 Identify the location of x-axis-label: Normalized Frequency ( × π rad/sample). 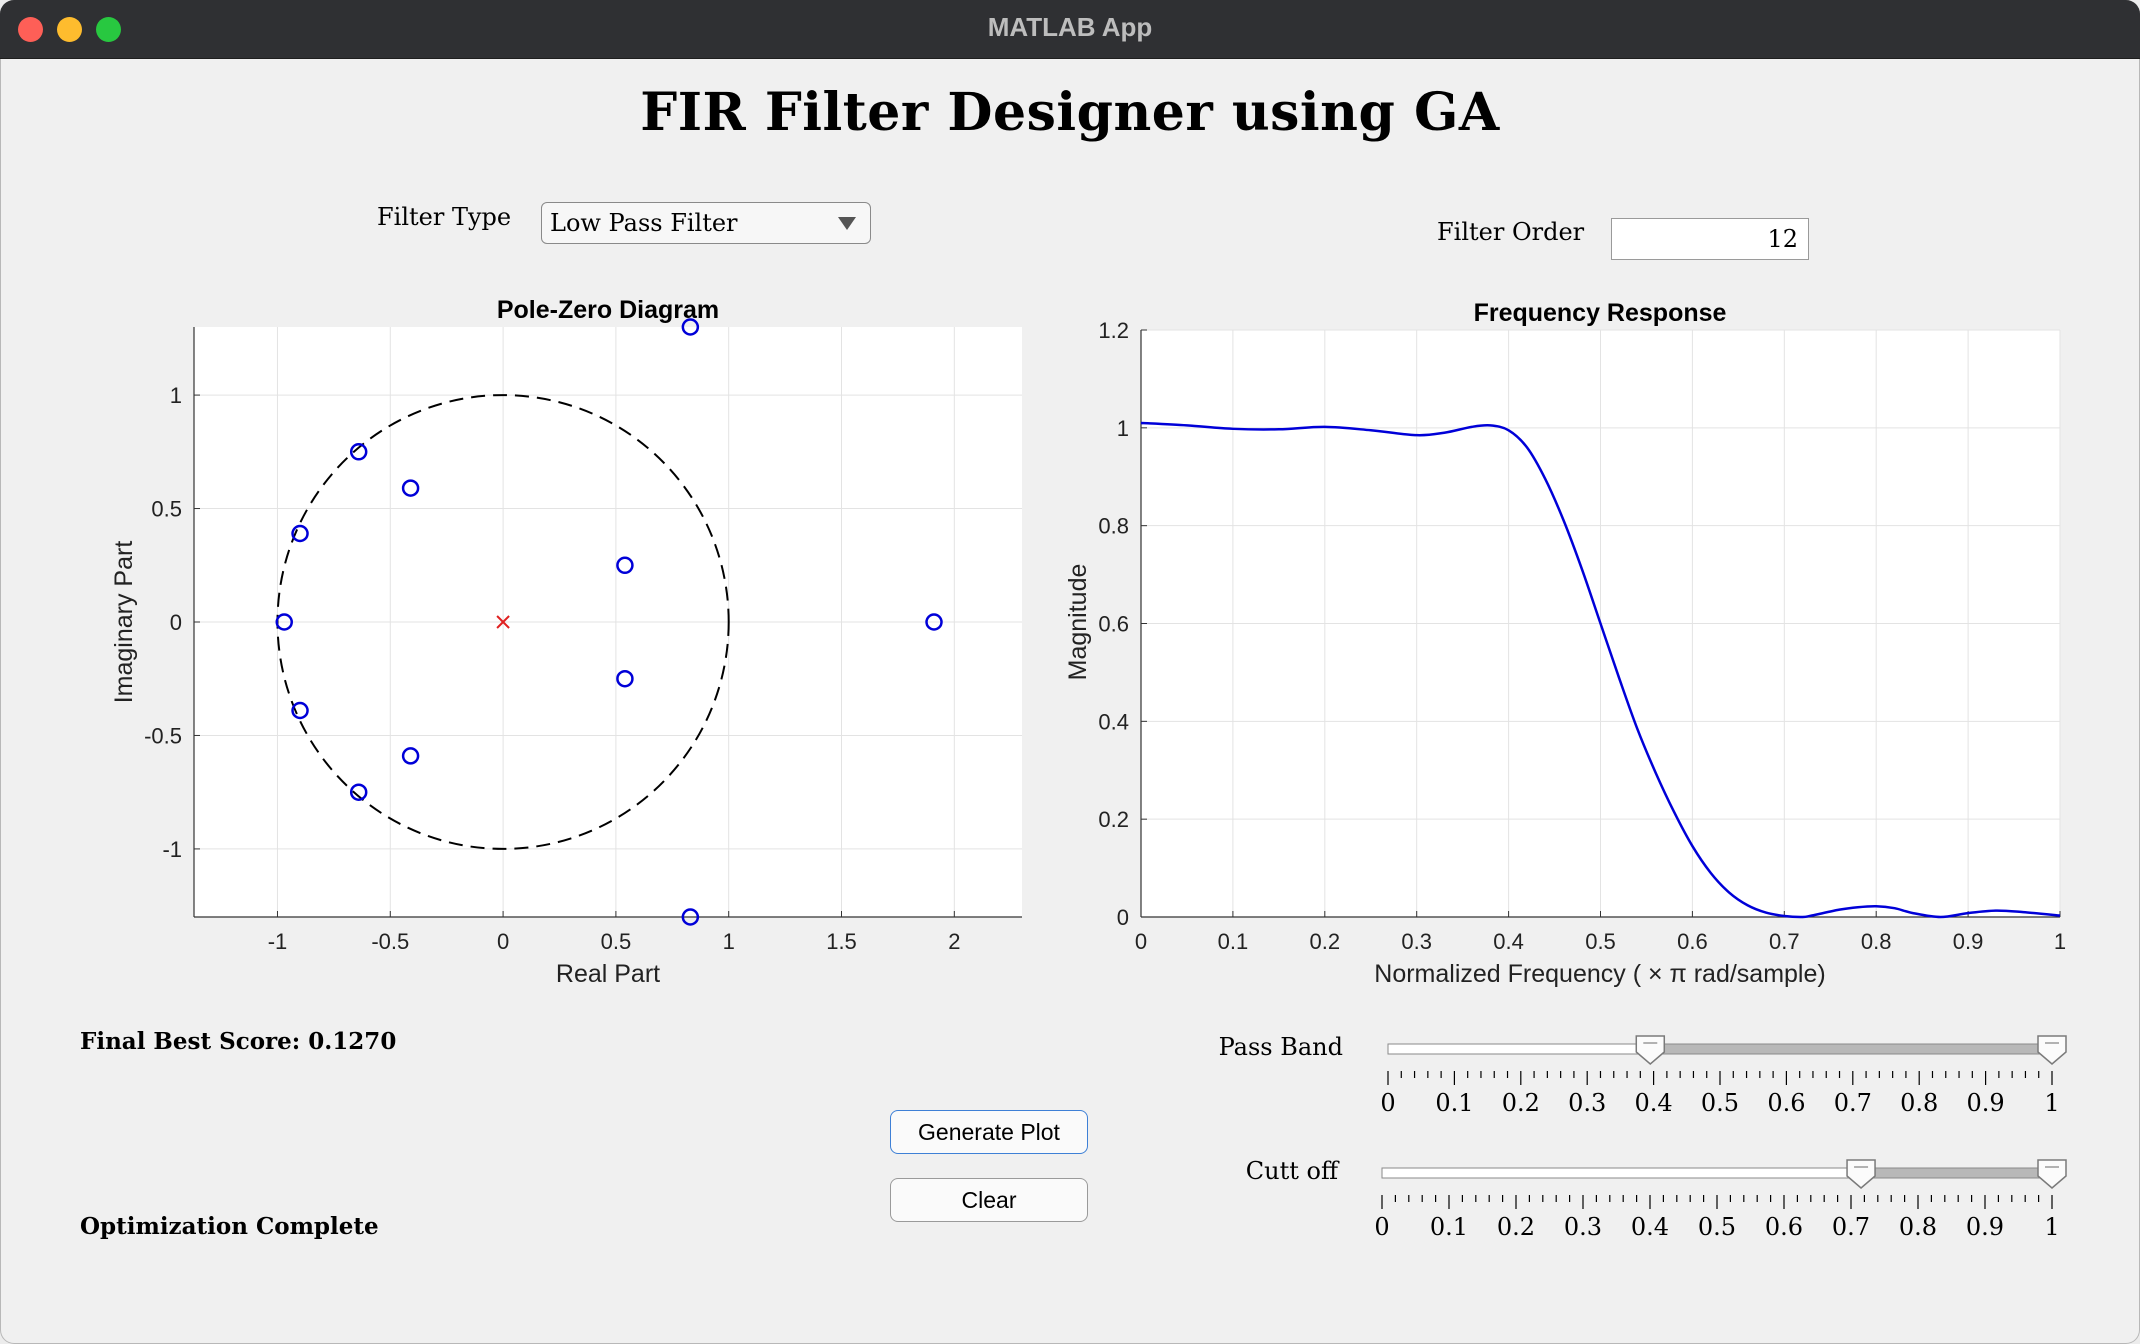
(1599, 974).